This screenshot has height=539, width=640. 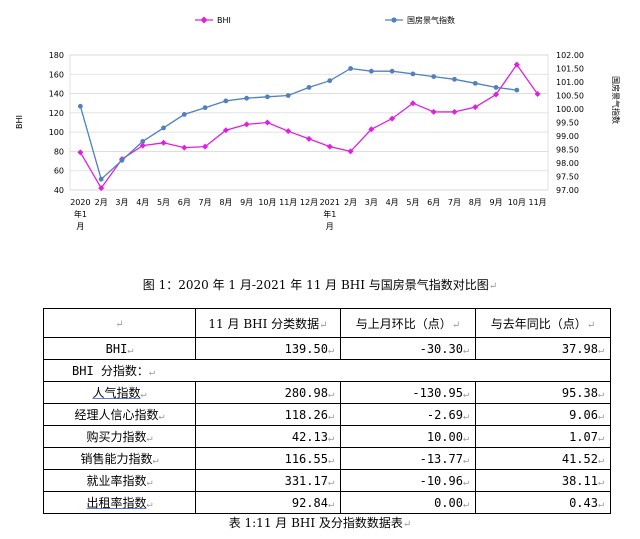 What do you see at coordinates (59, 151) in the screenshot?
I see `y-left-tick-label: 80` at bounding box center [59, 151].